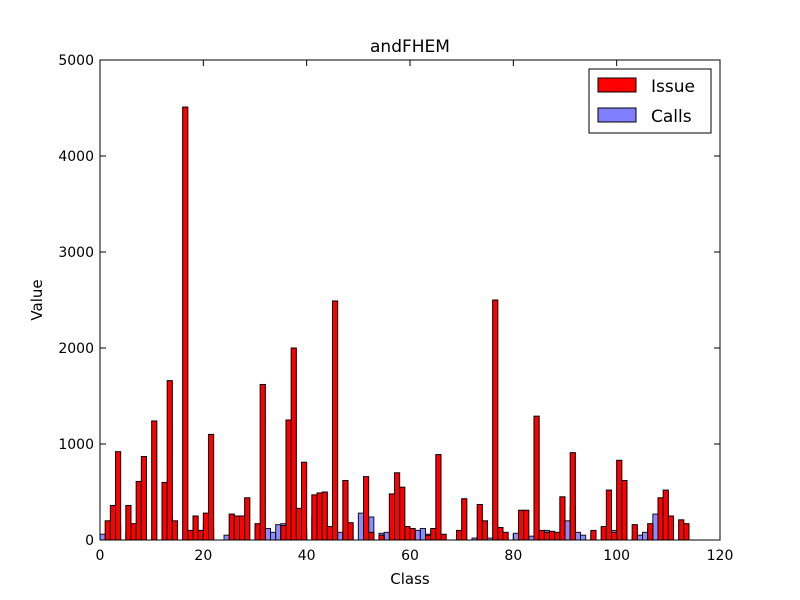 This screenshot has height=600, width=800. Describe the element at coordinates (203, 556) in the screenshot. I see `x-tick-label: 20` at that location.